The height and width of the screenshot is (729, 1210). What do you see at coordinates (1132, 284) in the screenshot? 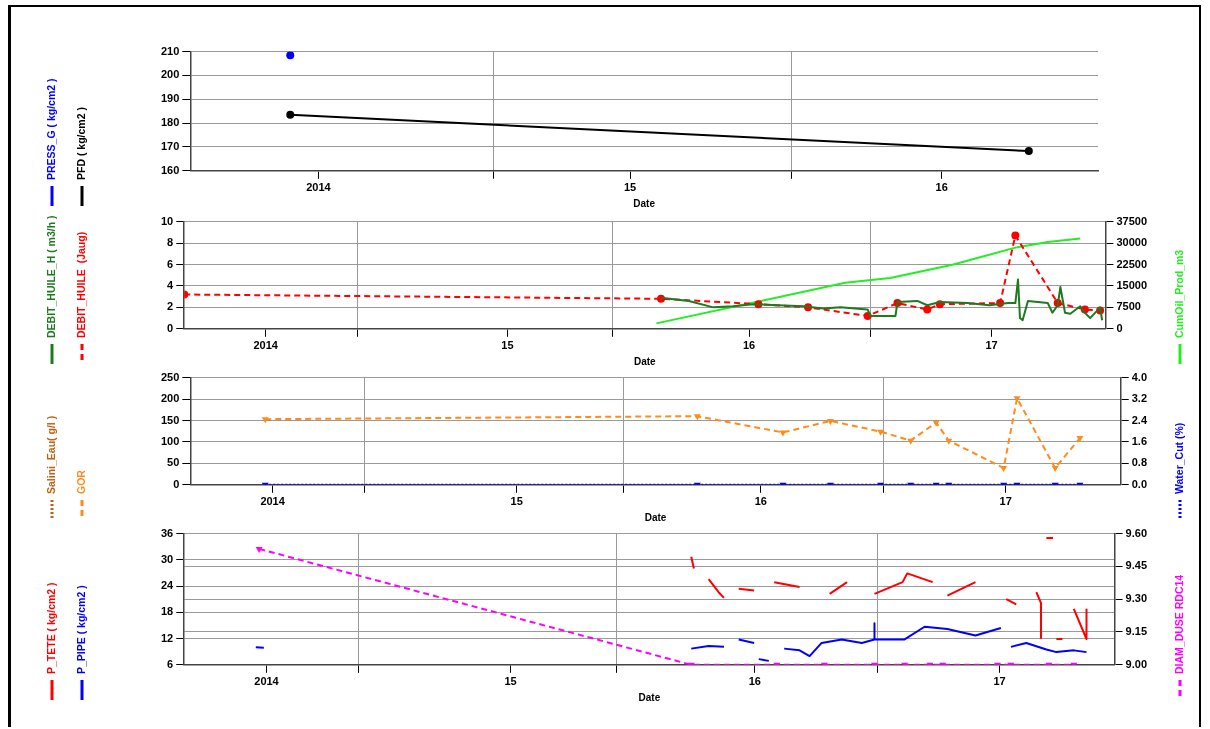
I see `y2-tick-label: 15000` at bounding box center [1132, 284].